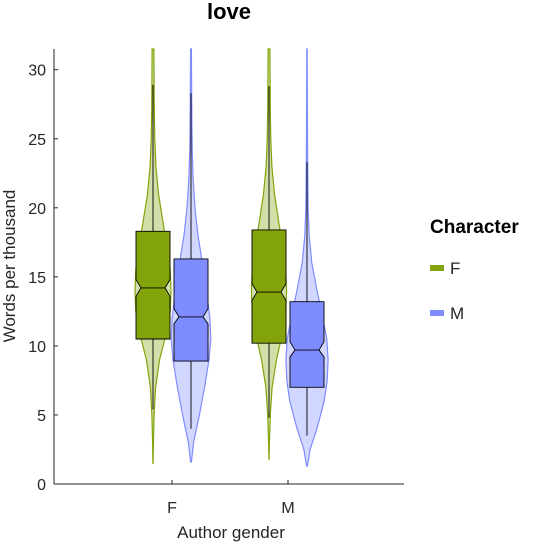  Describe the element at coordinates (457, 313) in the screenshot. I see `legend-label-M: M` at that location.